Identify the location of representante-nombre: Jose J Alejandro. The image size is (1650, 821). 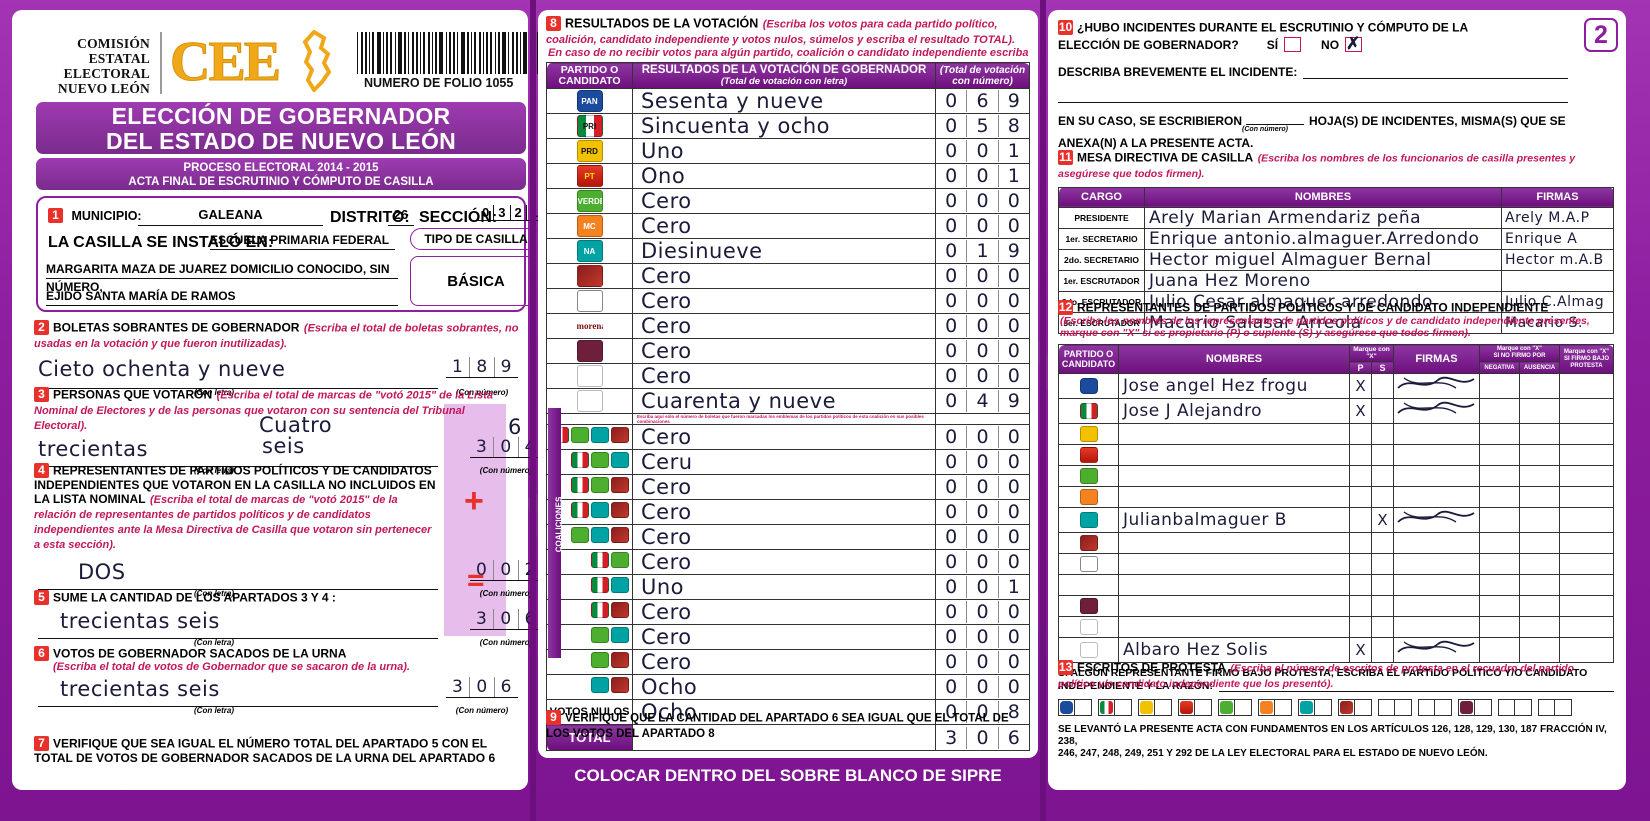
(1234, 411).